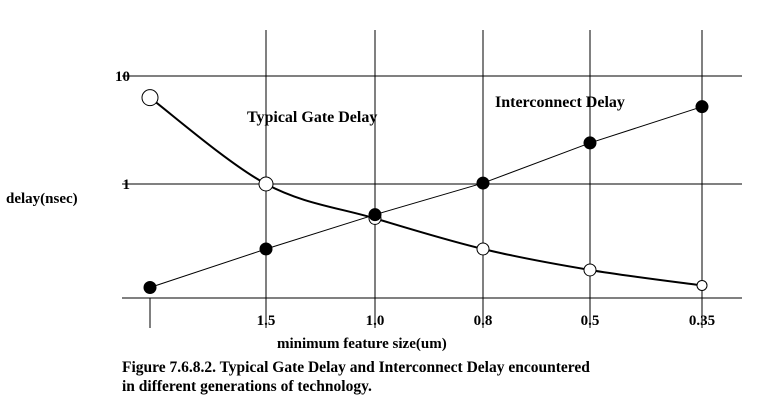 The height and width of the screenshot is (410, 761). I want to click on x-tick-label: 1.0, so click(375, 321).